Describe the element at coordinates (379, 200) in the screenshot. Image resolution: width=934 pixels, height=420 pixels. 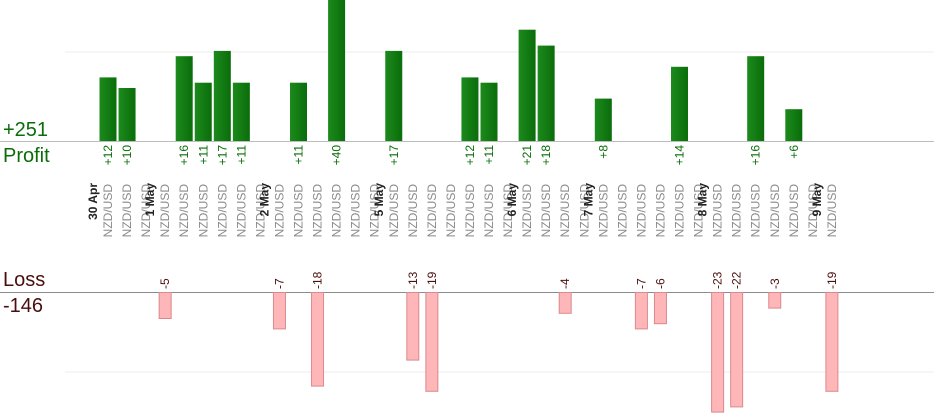
I see `date-label: 5 May` at that location.